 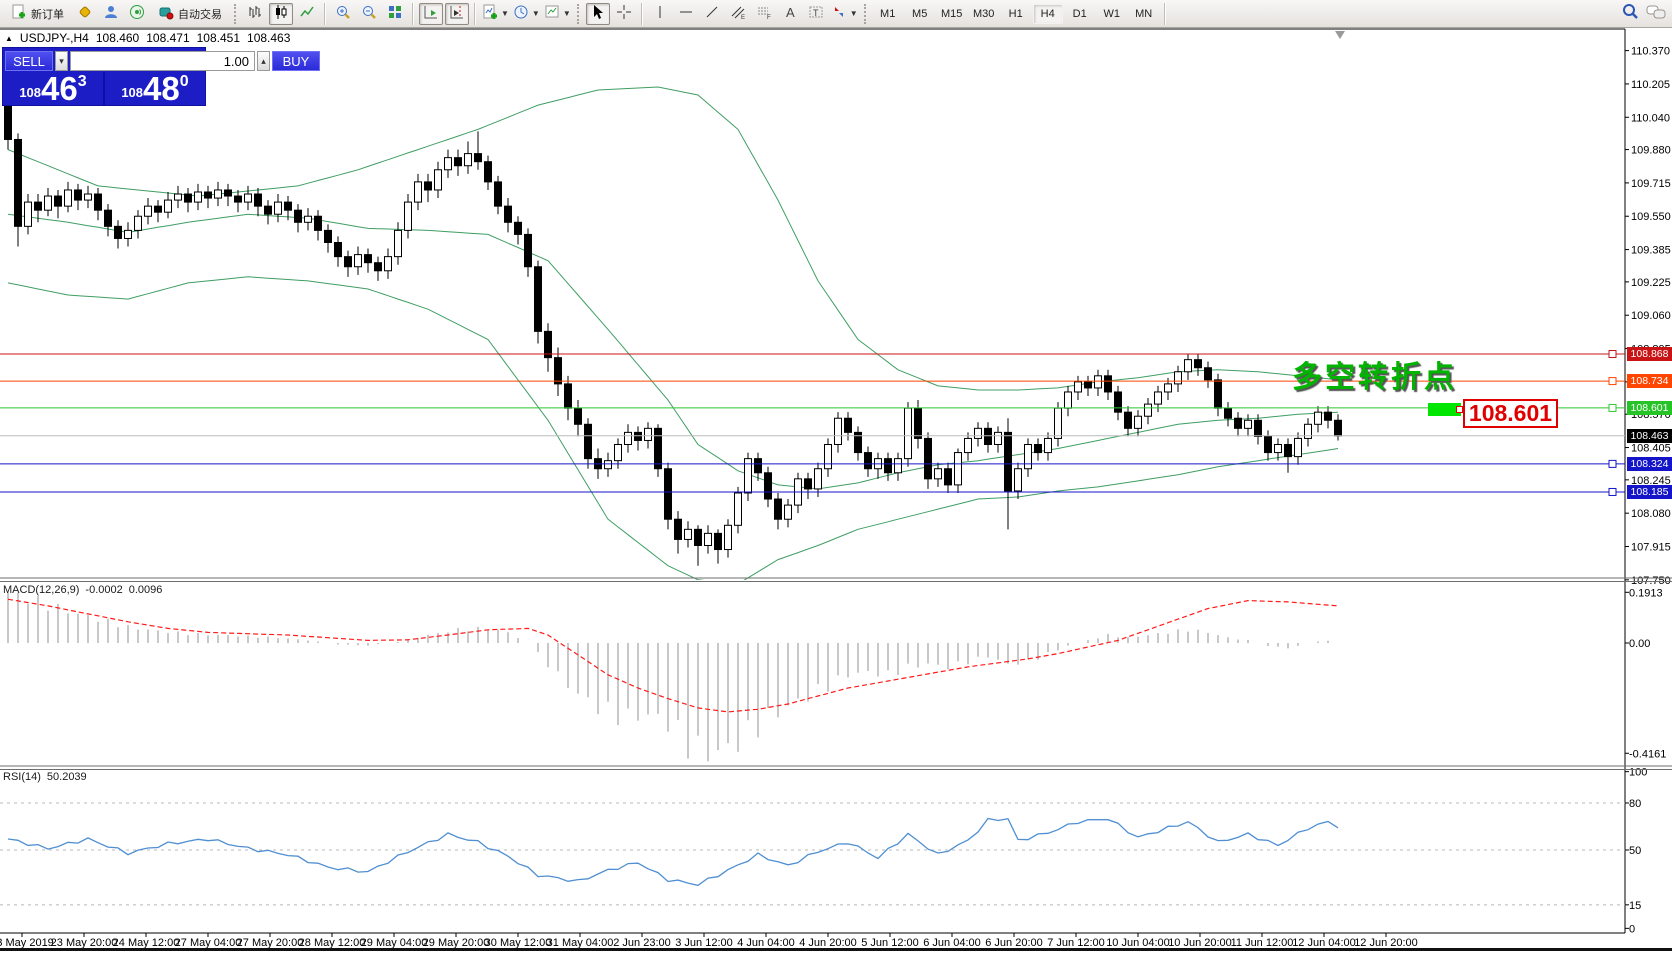 I want to click on text-label-button: T, so click(x=816, y=14).